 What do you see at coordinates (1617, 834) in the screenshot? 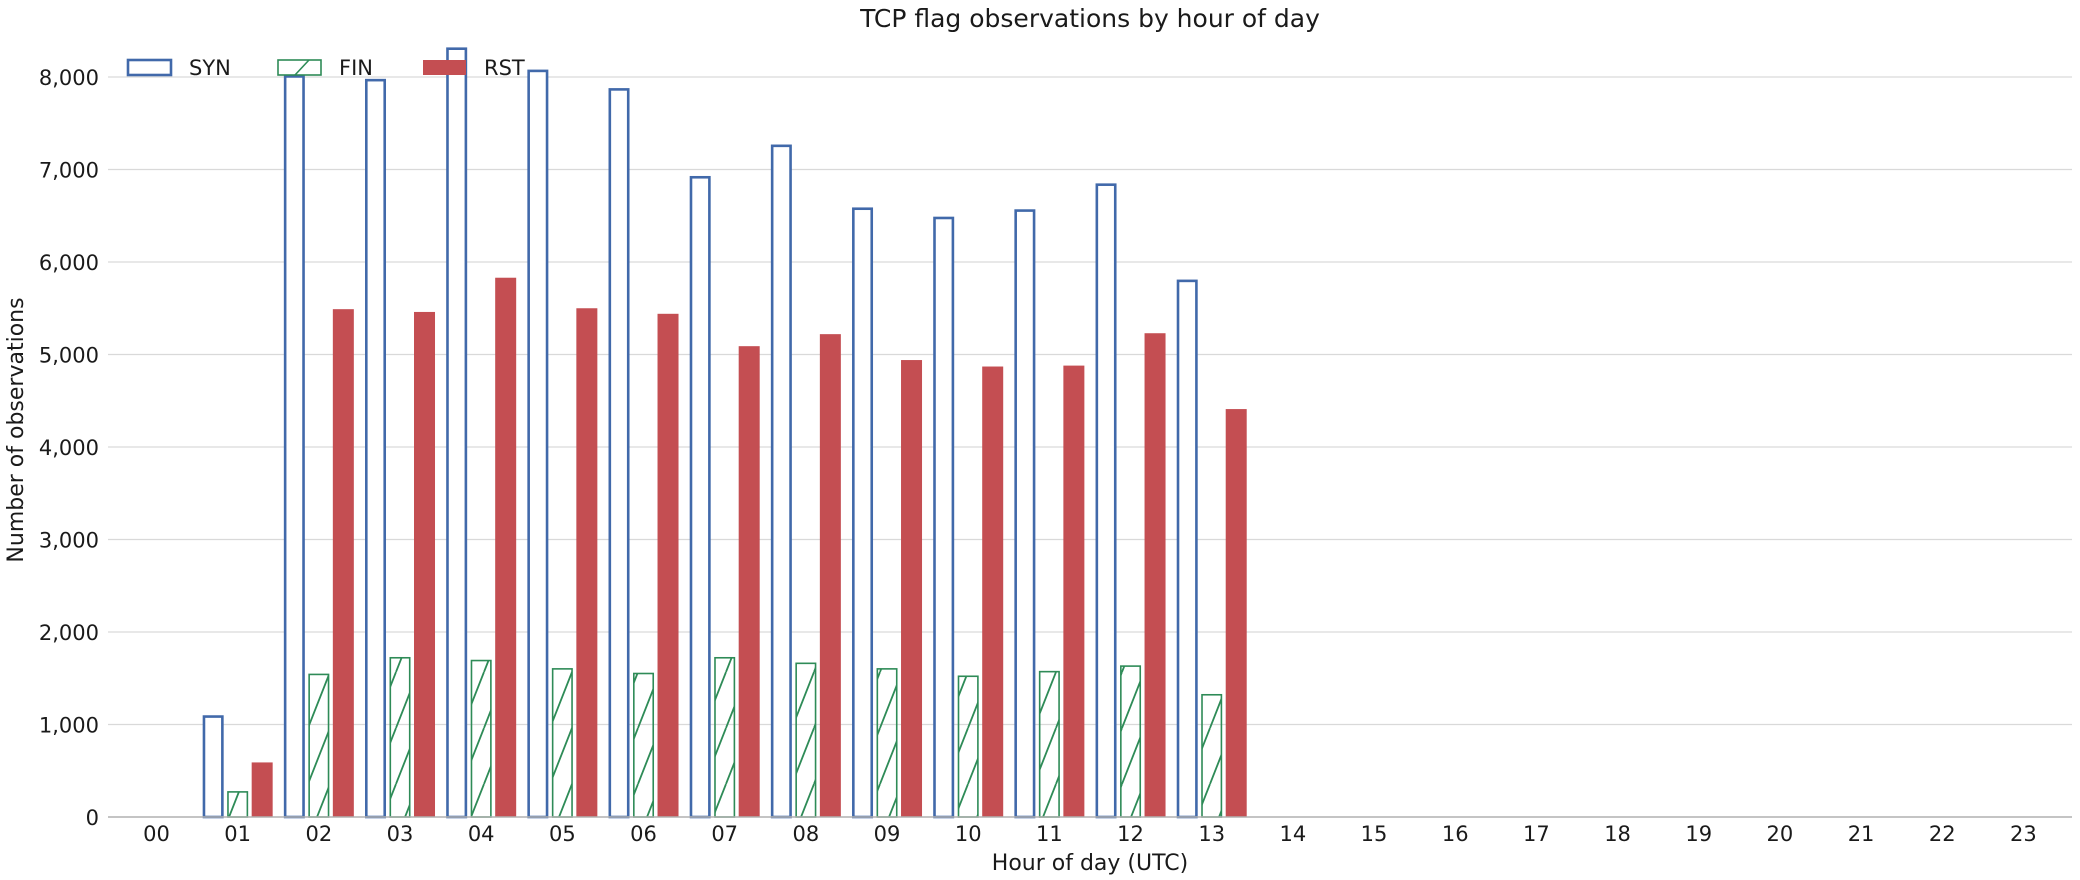
I see `x-tick-label: 18` at bounding box center [1617, 834].